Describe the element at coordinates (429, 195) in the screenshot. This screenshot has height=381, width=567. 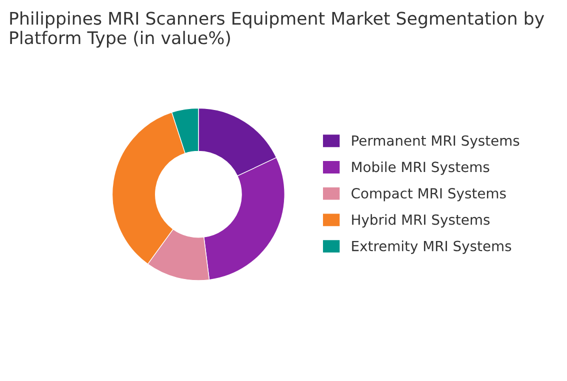
I see `legend-label: Compact MRI Systems` at that location.